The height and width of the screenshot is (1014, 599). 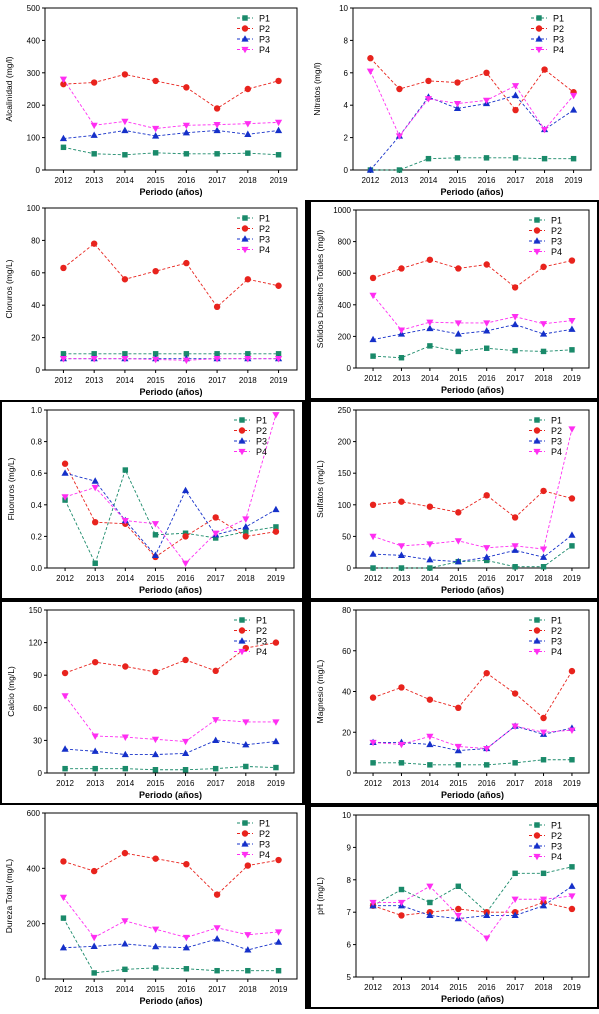 What do you see at coordinates (544, 578) in the screenshot?
I see `x-tick-label: 2018` at bounding box center [544, 578].